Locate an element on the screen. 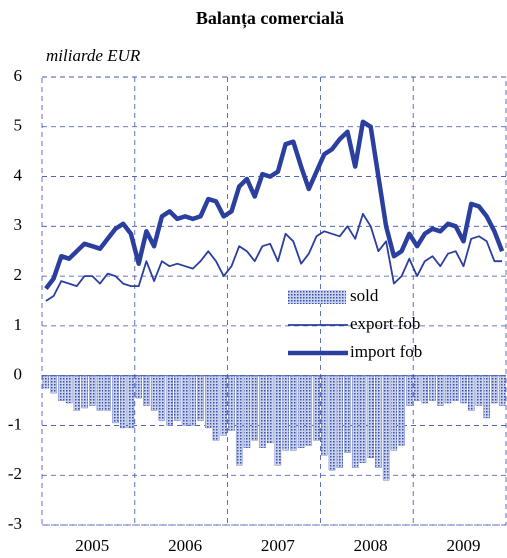 This screenshot has height=558, width=507. y-tick-label: -1 is located at coordinates (15, 423).